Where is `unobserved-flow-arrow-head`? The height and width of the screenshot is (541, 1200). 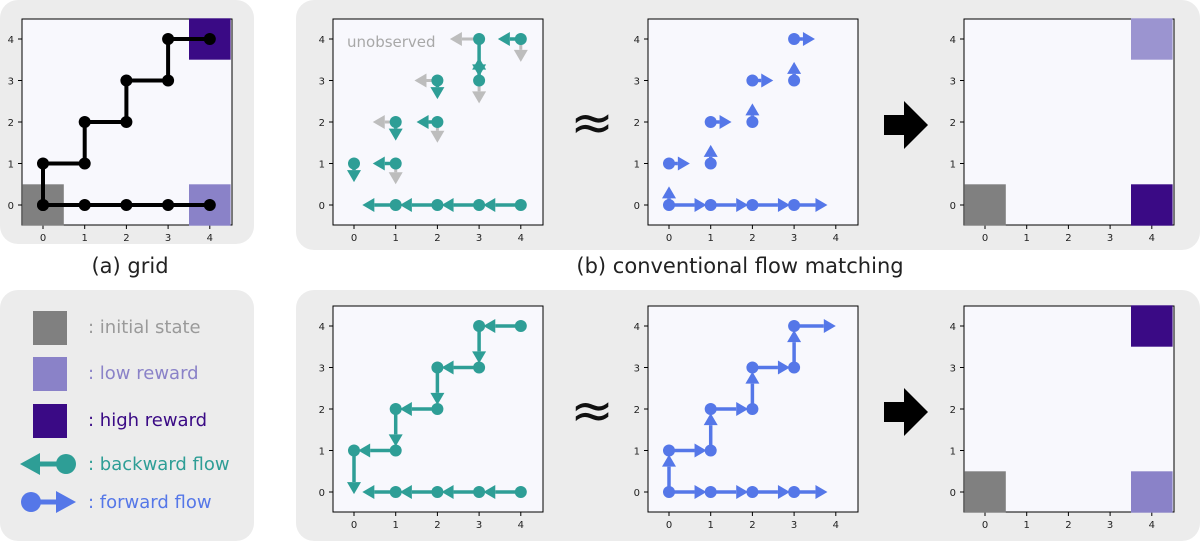
unobserved-flow-arrow-head is located at coordinates (455, 39).